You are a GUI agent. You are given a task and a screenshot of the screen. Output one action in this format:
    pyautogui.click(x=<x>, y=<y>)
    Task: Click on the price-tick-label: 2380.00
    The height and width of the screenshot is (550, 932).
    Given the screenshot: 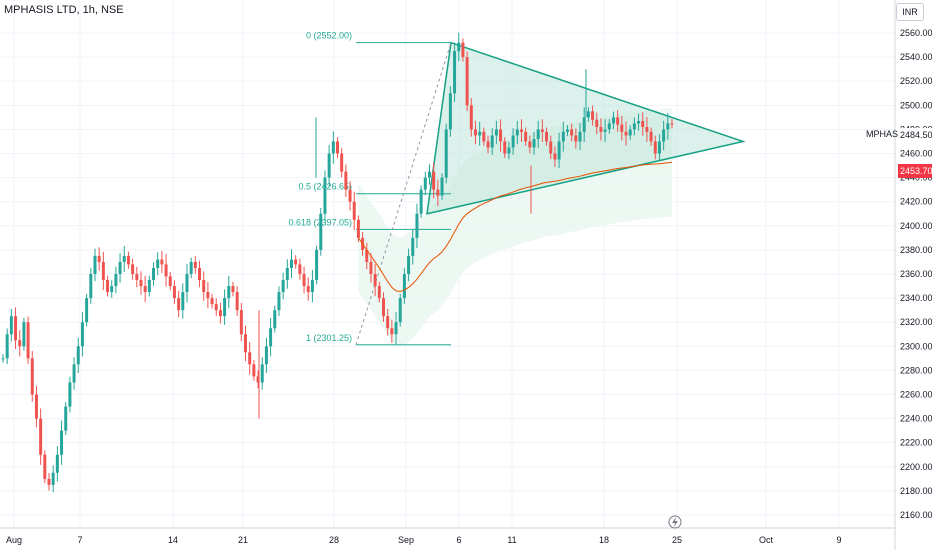 What is the action you would take?
    pyautogui.click(x=916, y=250)
    